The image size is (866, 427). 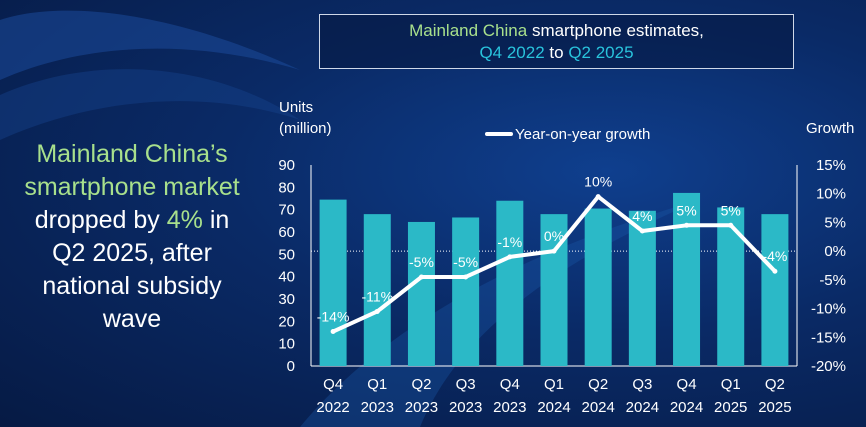 I want to click on growth-data-label: -4%, so click(x=774, y=256).